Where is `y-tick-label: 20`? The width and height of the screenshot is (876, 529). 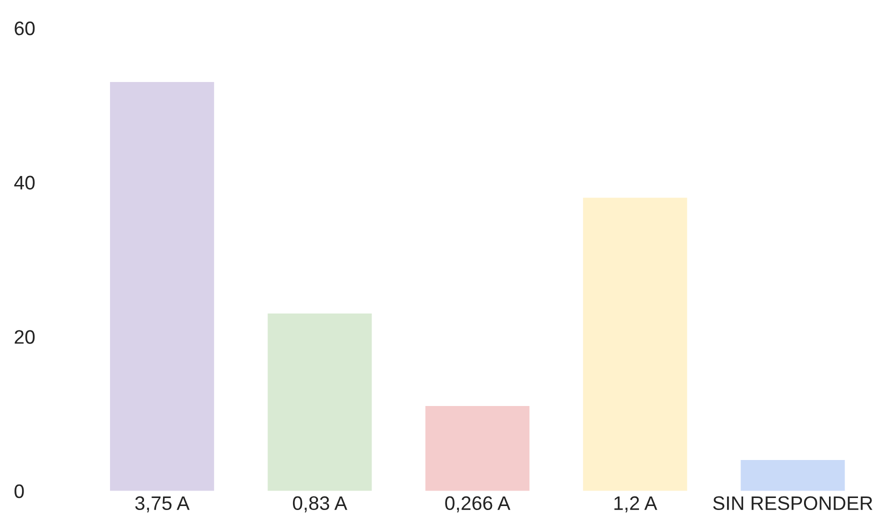 y-tick-label: 20 is located at coordinates (24, 337).